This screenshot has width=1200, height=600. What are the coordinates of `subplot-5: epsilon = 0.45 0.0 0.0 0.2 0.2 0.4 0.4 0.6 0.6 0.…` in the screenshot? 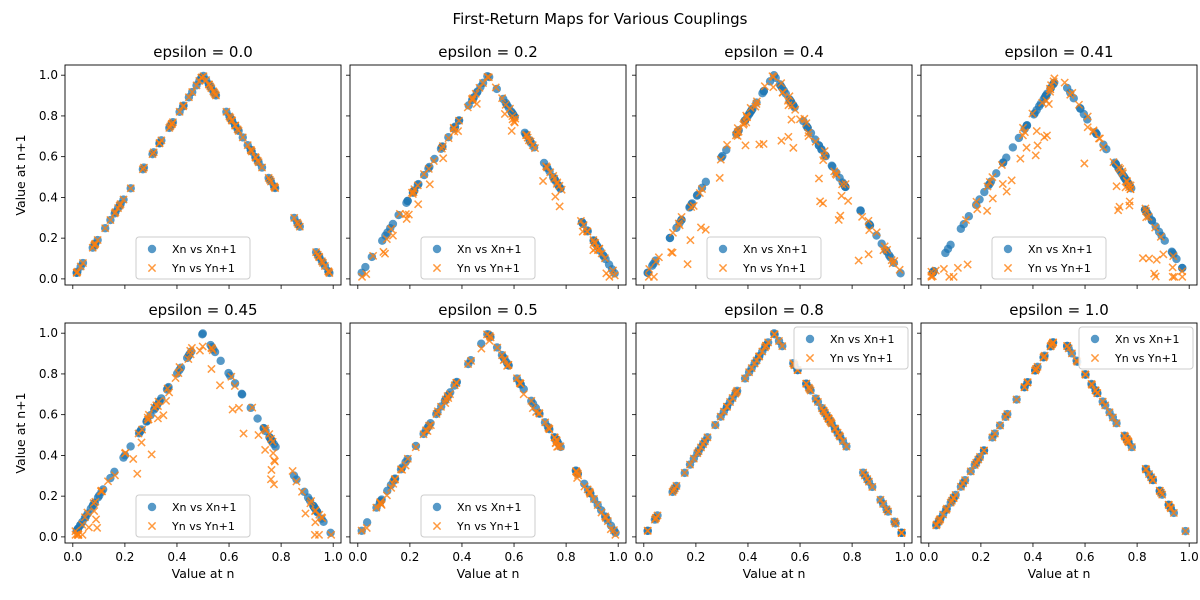 It's located at (178, 441).